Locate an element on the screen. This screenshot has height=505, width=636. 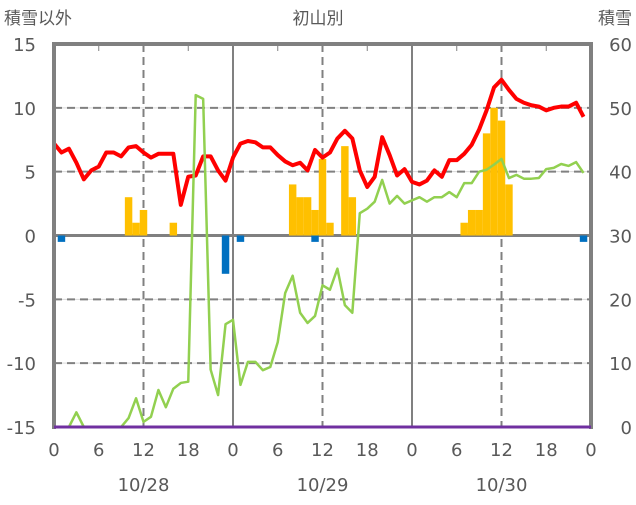
right-tick-label: 40 is located at coordinates (620, 173).